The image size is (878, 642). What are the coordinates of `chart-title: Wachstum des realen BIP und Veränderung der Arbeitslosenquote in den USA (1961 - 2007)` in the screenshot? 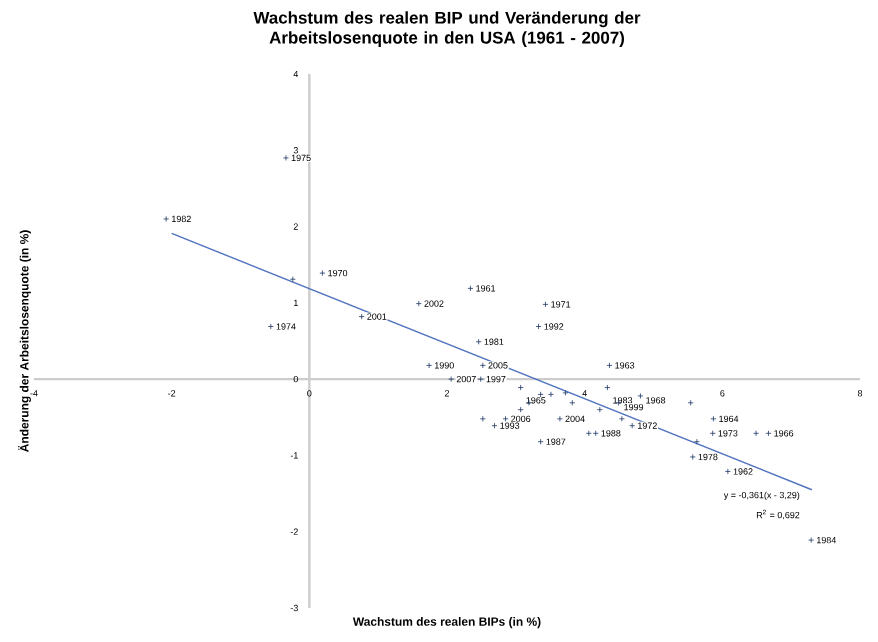 It's located at (447, 29).